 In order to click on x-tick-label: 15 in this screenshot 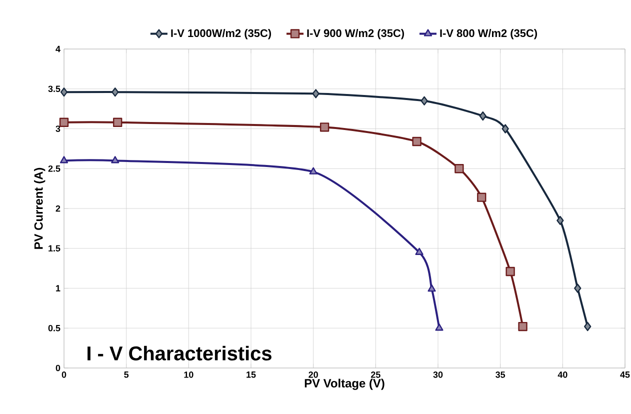, I will do `click(251, 375)`.